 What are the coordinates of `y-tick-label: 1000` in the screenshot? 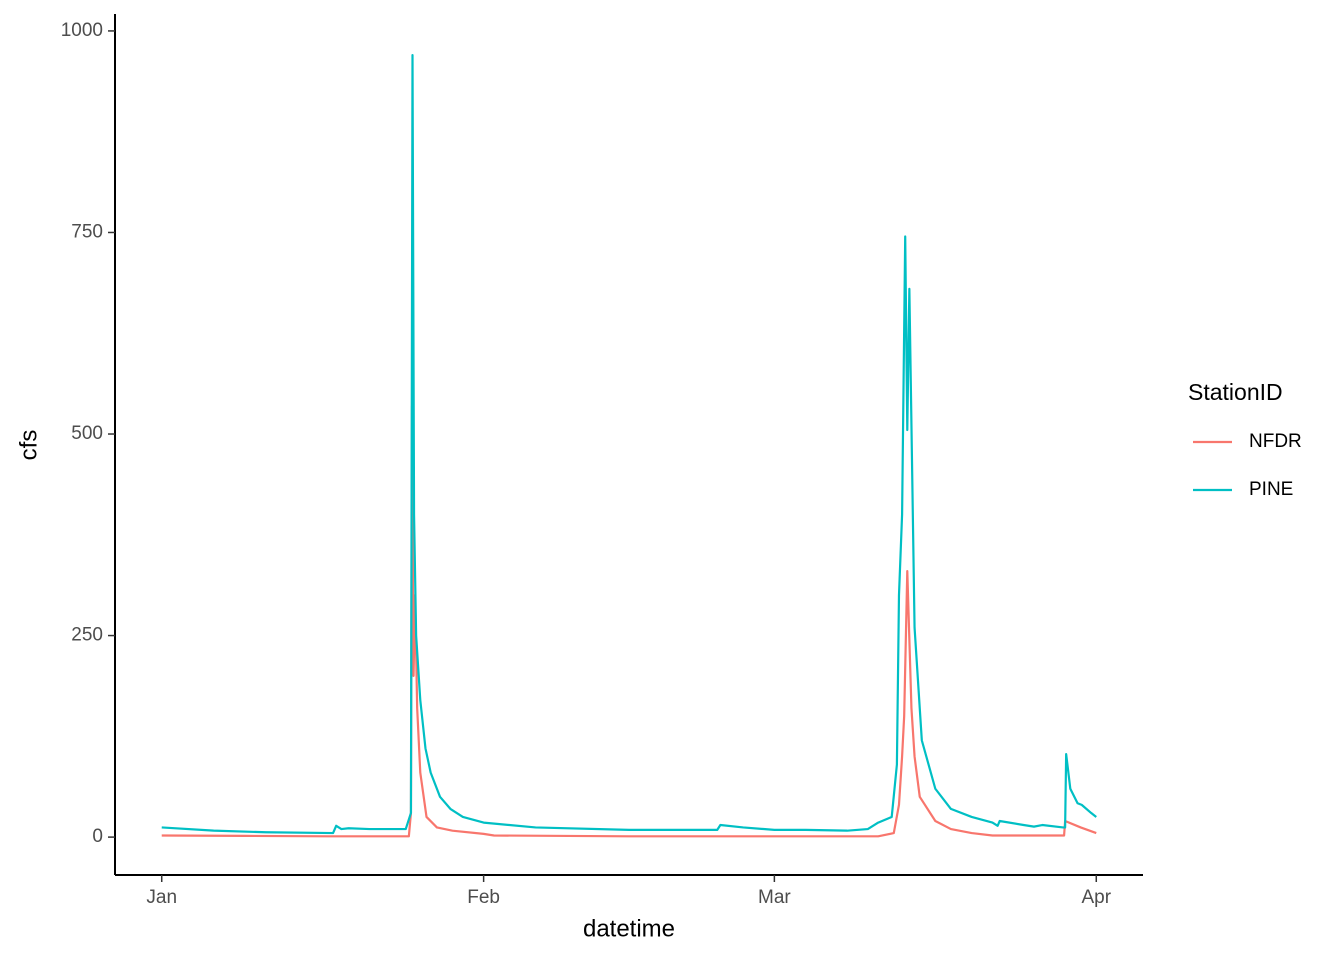 It's located at (82, 30).